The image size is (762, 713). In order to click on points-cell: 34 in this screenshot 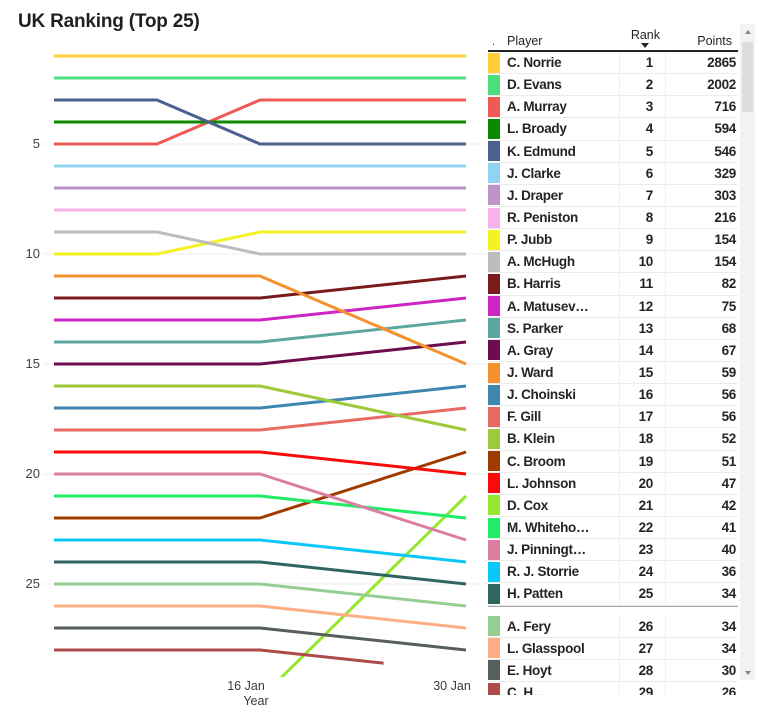, I will do `click(729, 626)`.